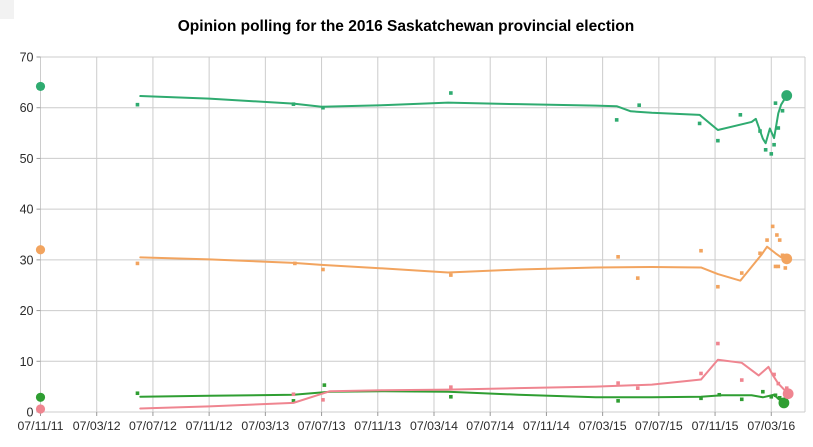  Describe the element at coordinates (27, 210) in the screenshot. I see `y-tick-label: 40` at that location.